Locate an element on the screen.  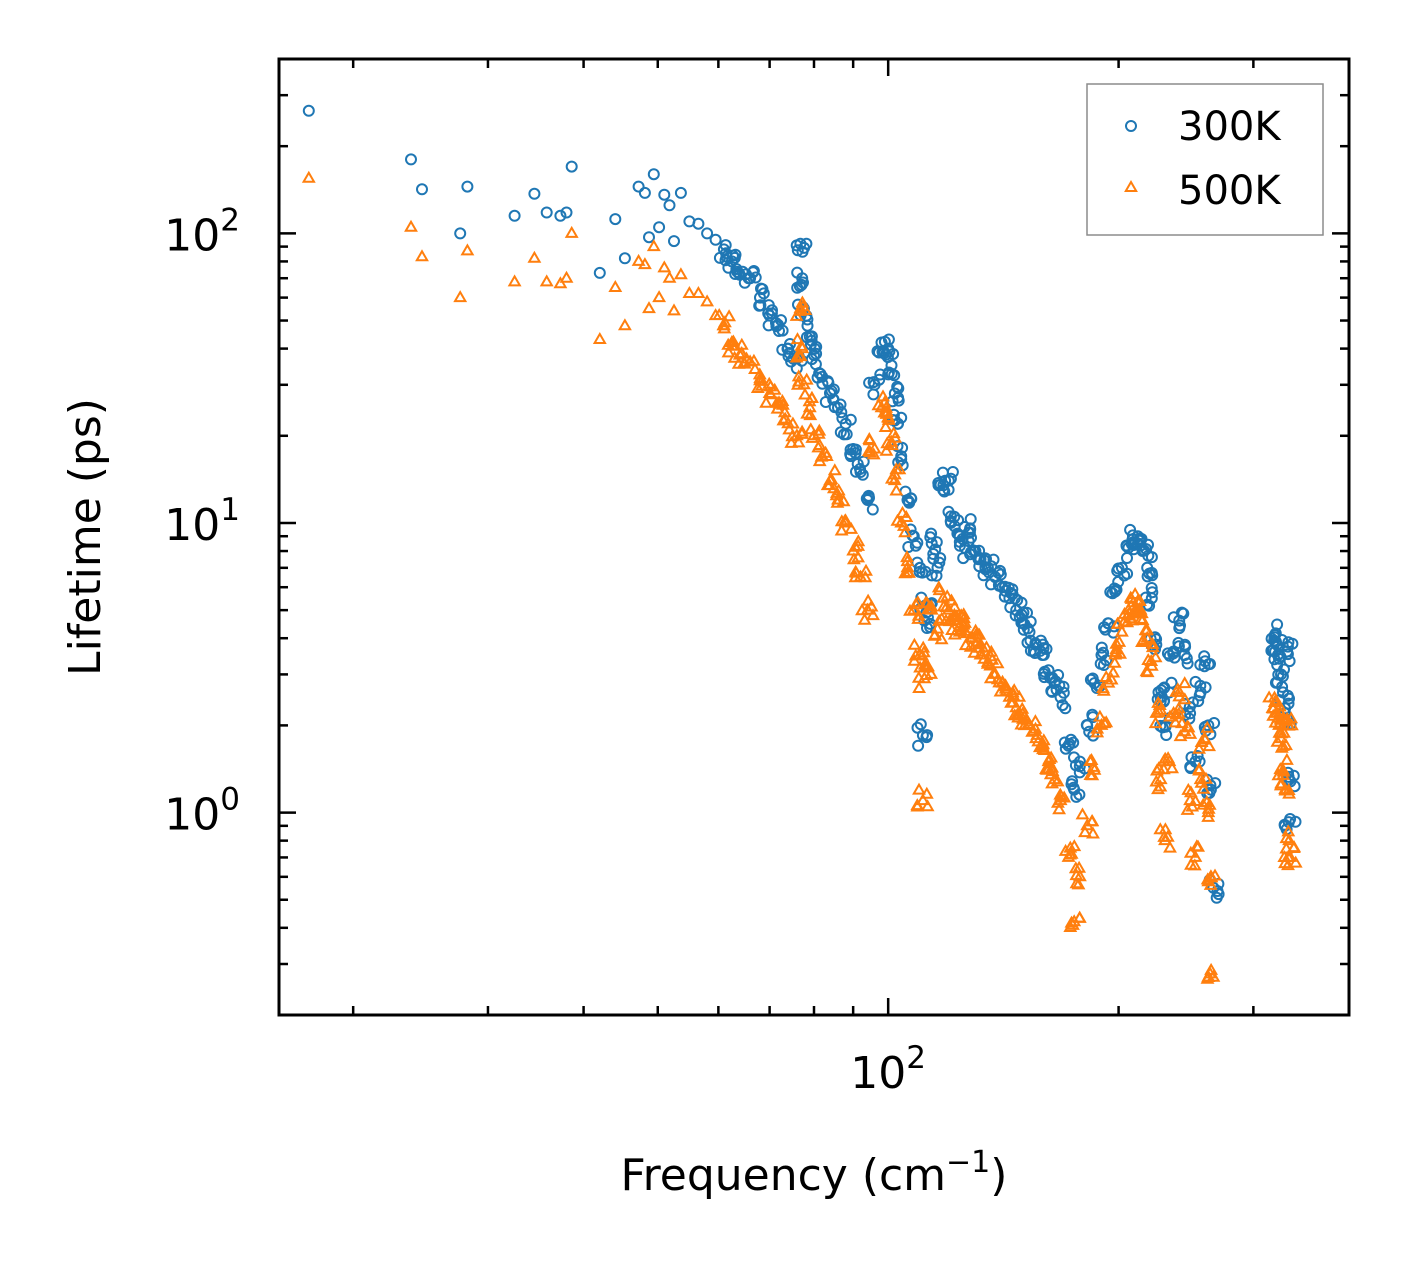
legend-marker-500k is located at coordinates (1131, 186).